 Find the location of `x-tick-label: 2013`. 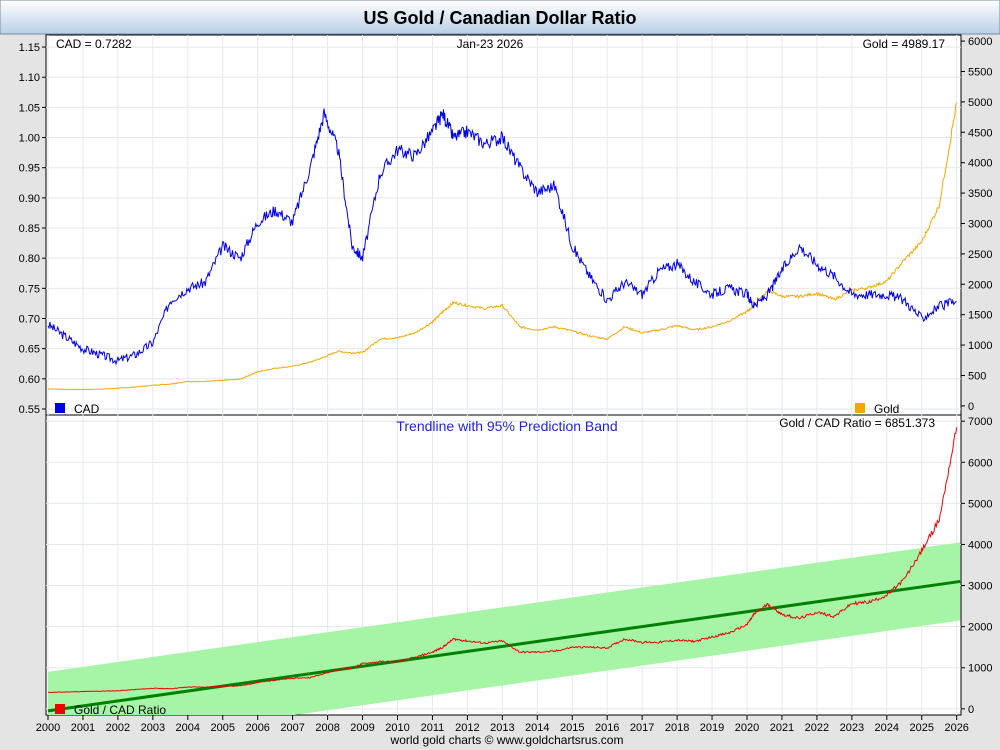

x-tick-label: 2013 is located at coordinates (502, 728).